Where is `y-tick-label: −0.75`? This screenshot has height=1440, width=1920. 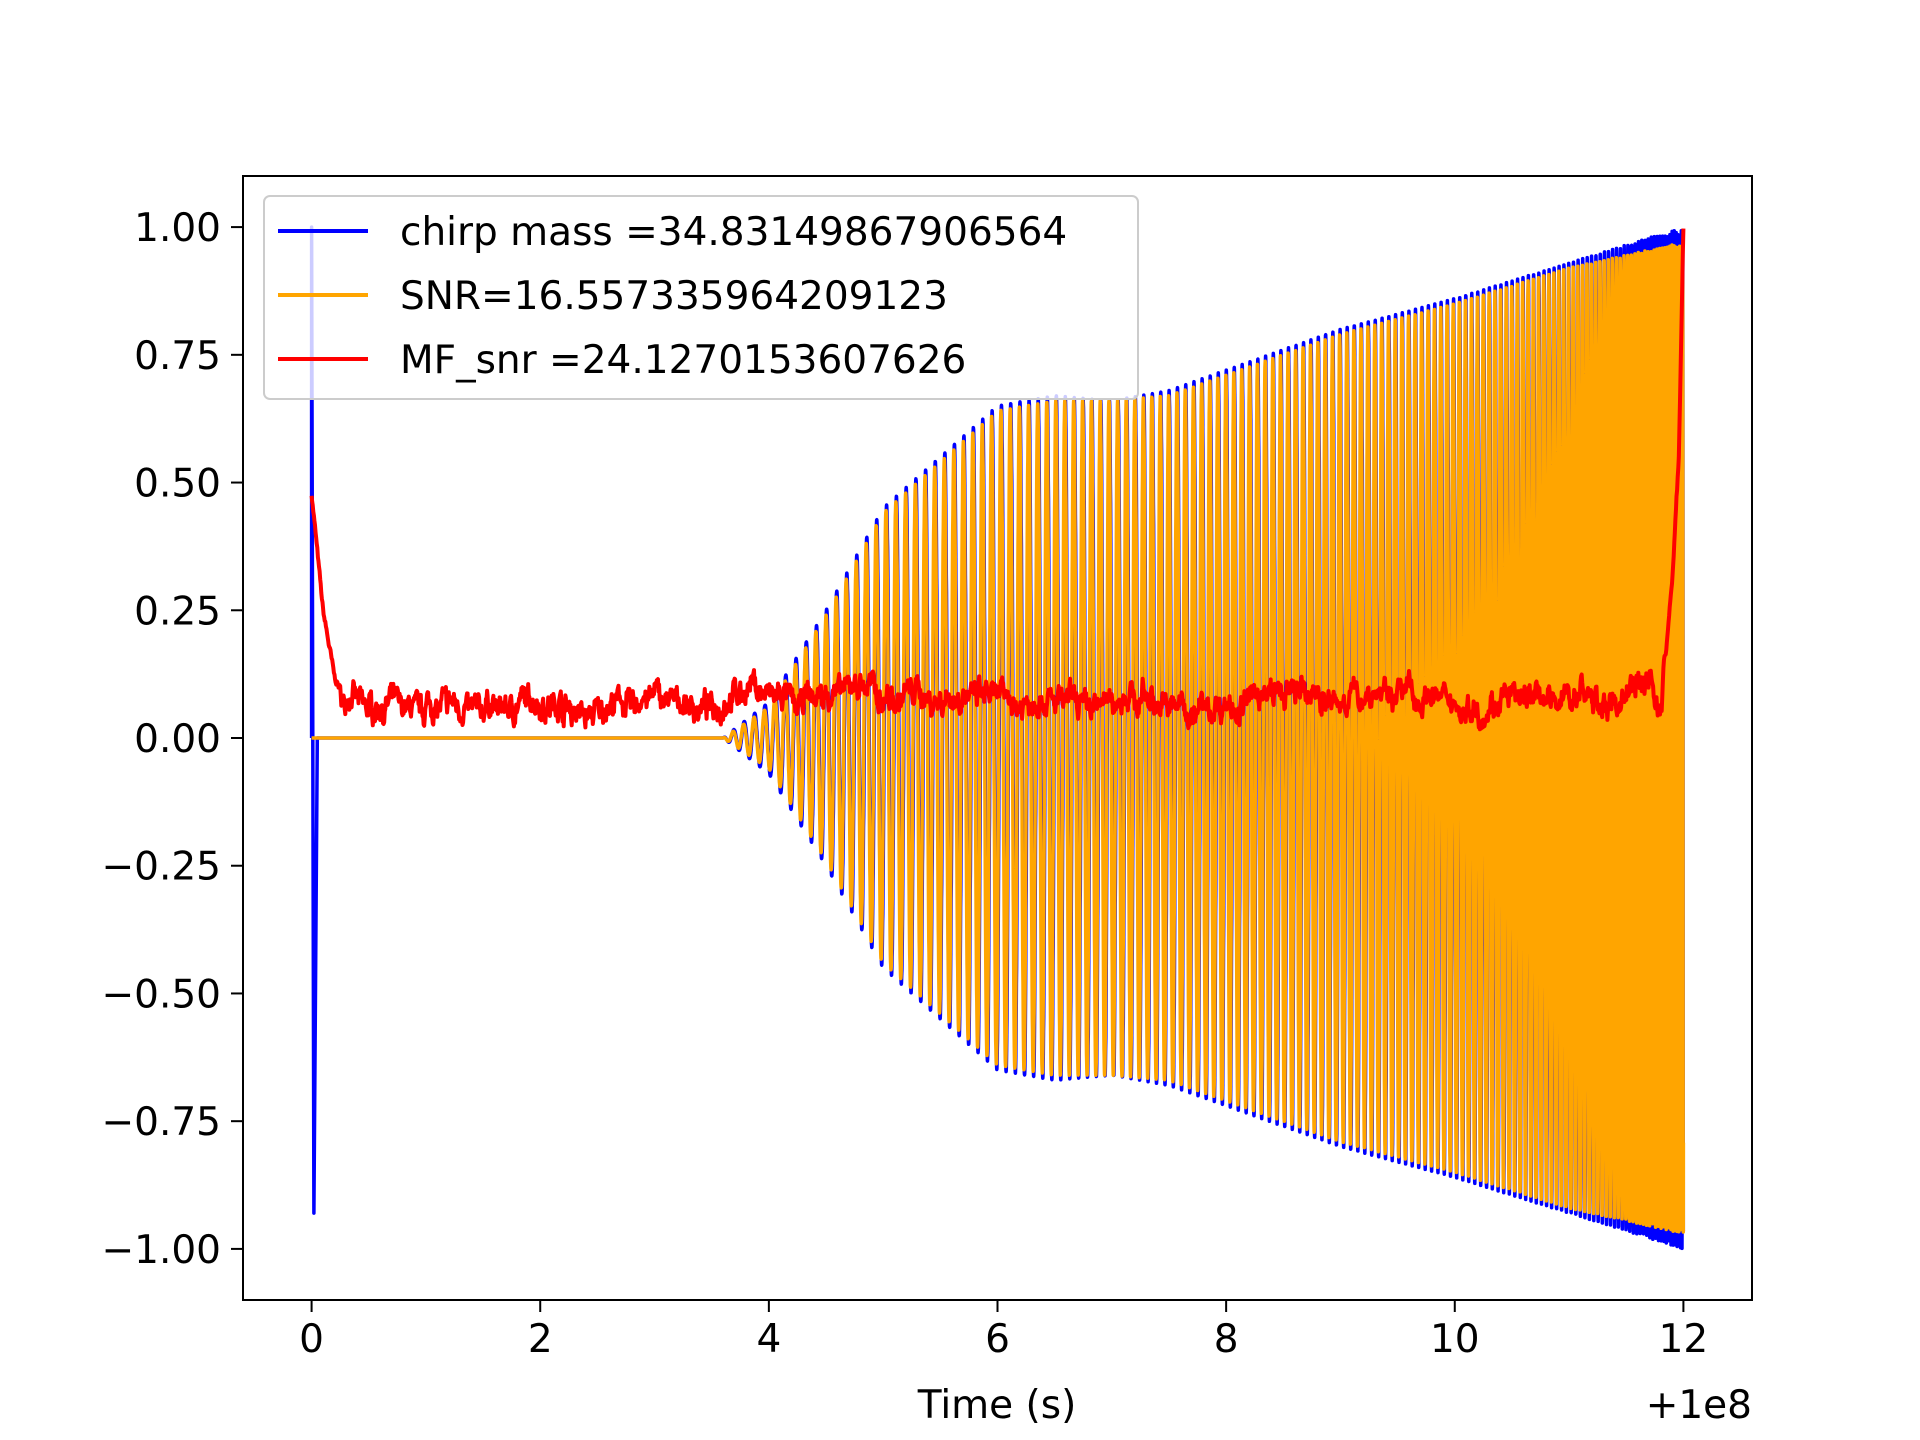
y-tick-label: −0.75 is located at coordinates (161, 1122).